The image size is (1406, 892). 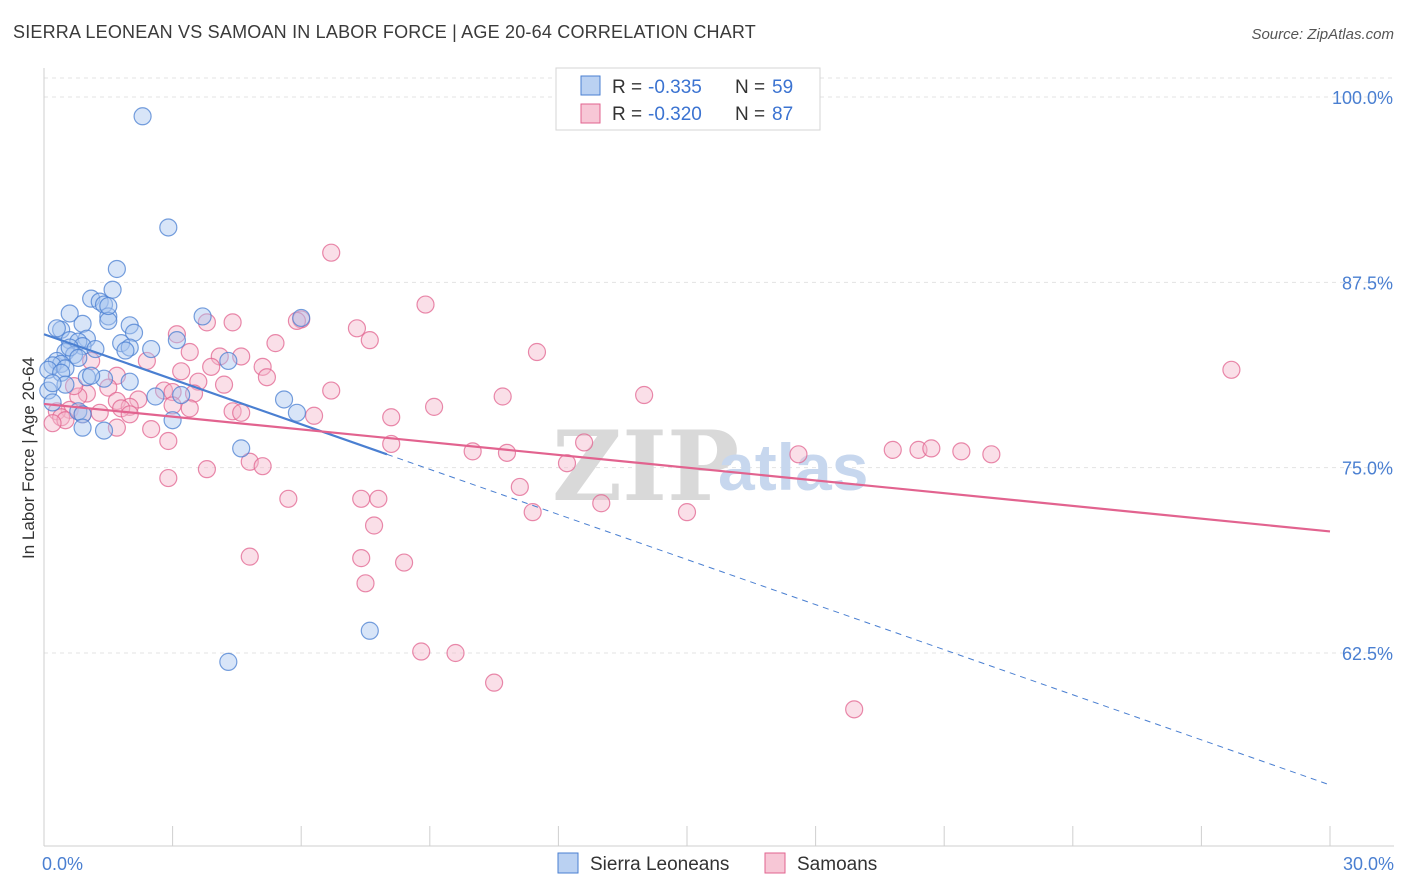 I want to click on series-legend-swatch-sierra, so click(x=568, y=863).